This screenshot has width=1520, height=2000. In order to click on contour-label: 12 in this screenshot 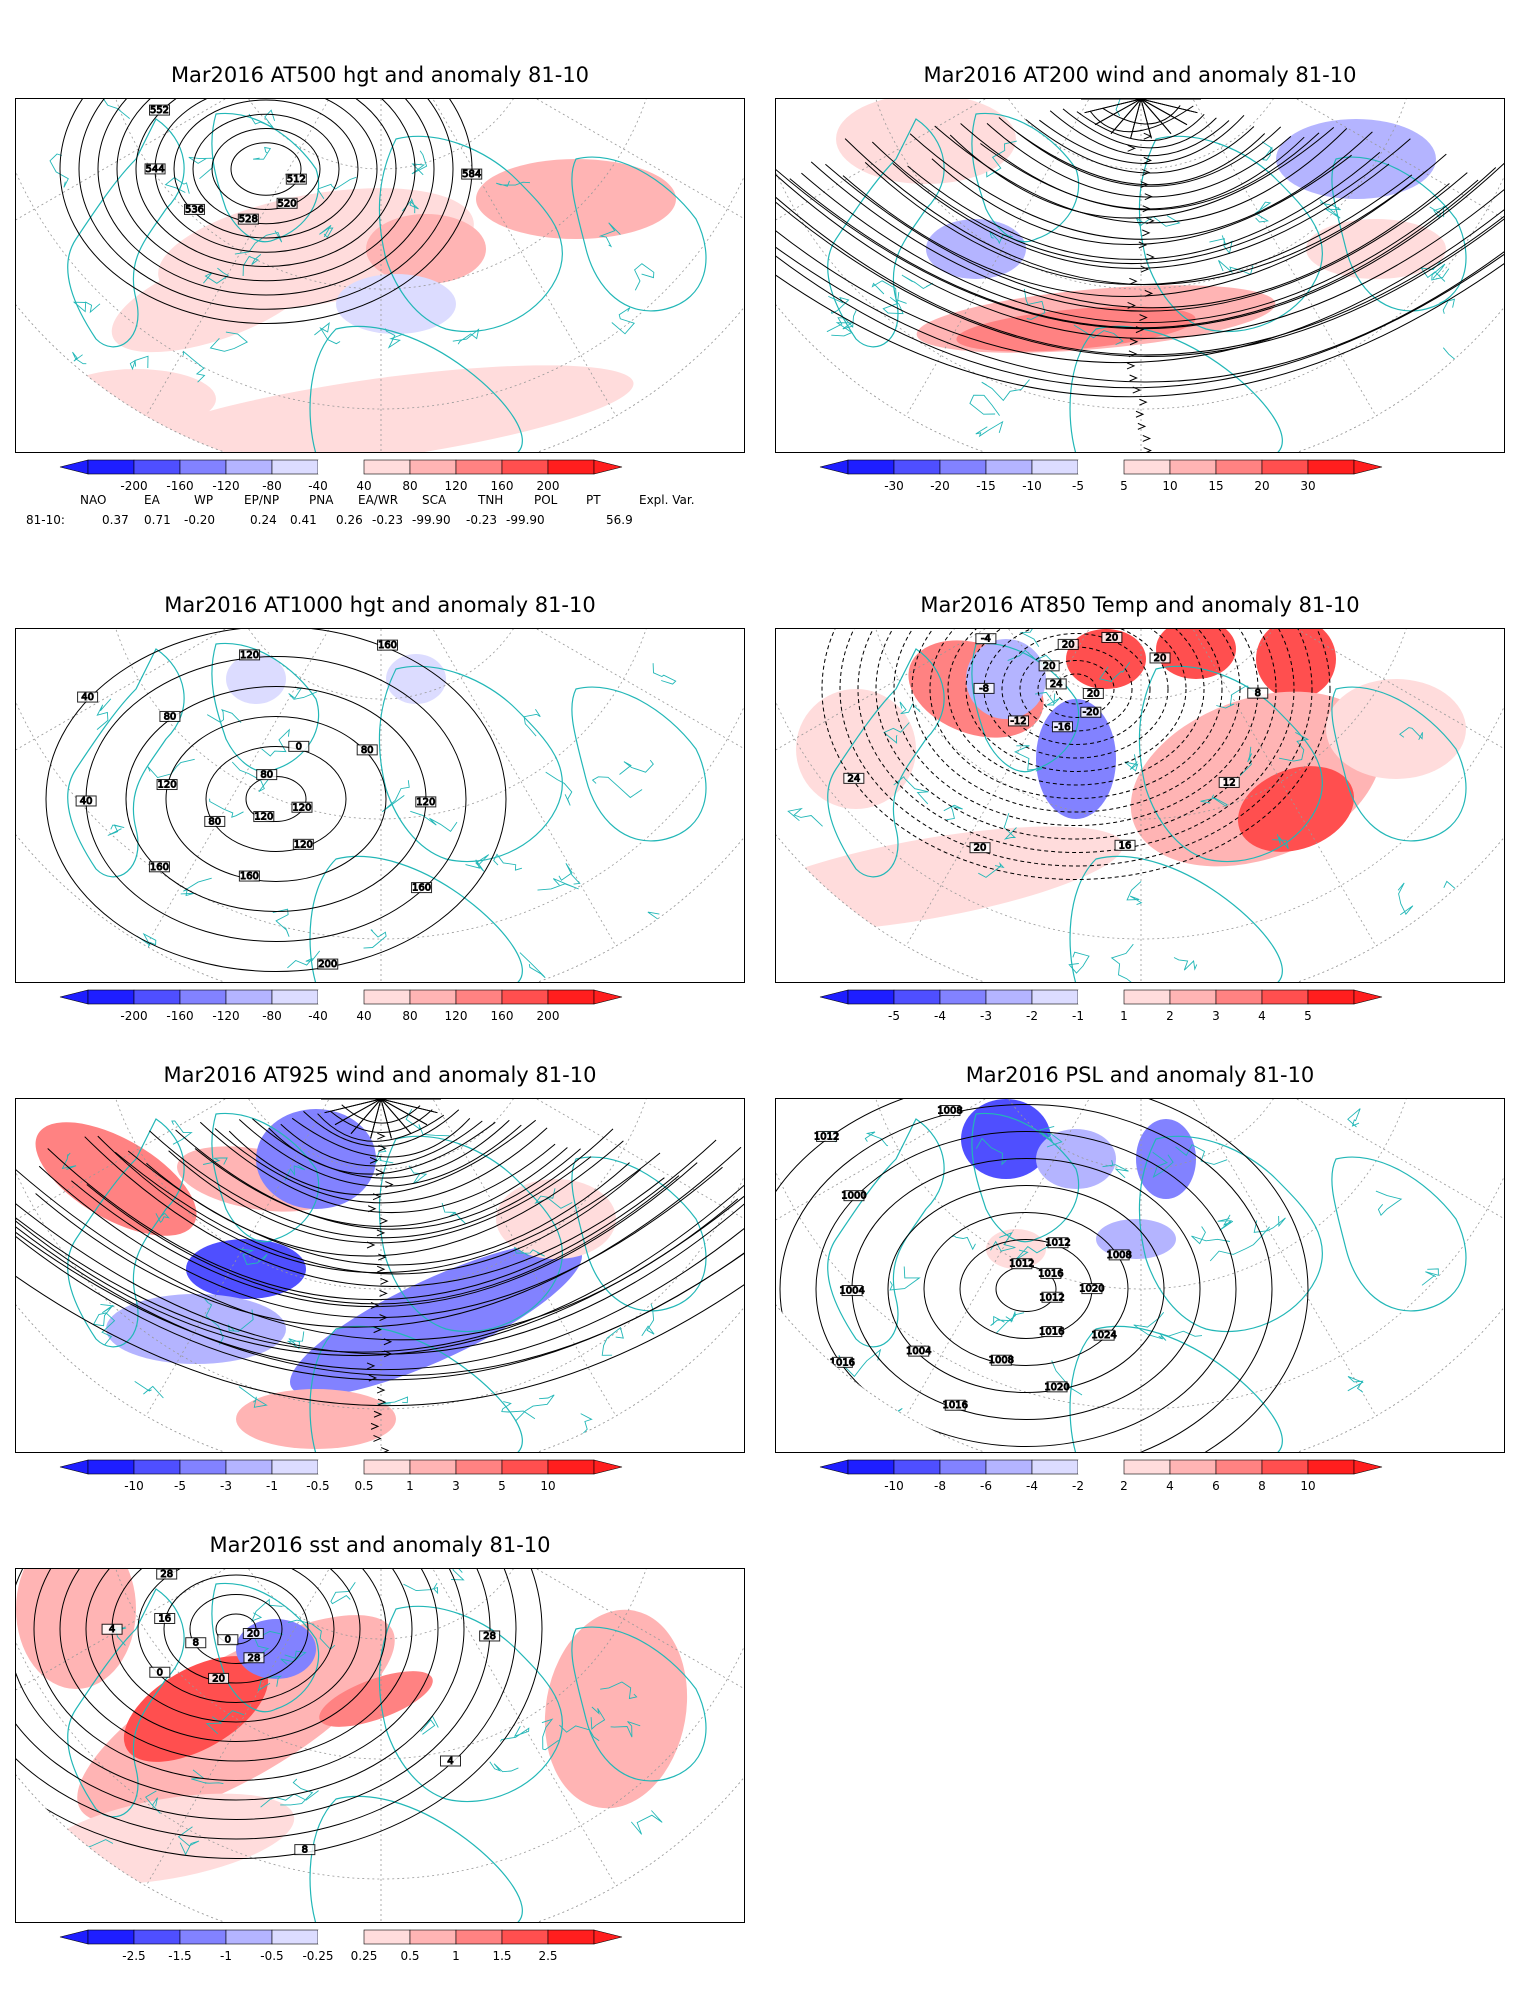, I will do `click(1229, 782)`.